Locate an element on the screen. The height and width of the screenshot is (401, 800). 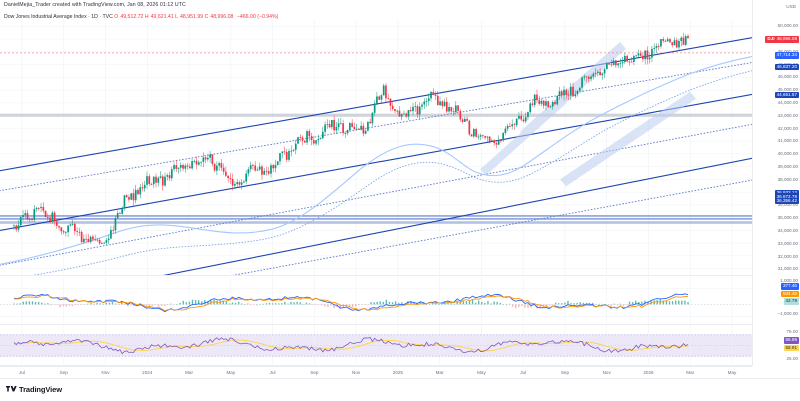
price-badge-6: 36,672.78 is located at coordinates (786, 197).